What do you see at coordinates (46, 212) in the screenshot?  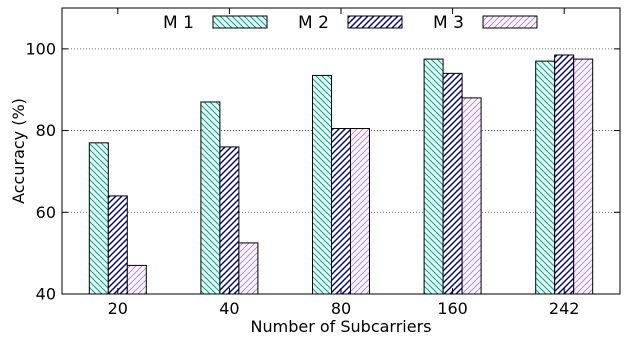 I see `y-tick-label: 60` at bounding box center [46, 212].